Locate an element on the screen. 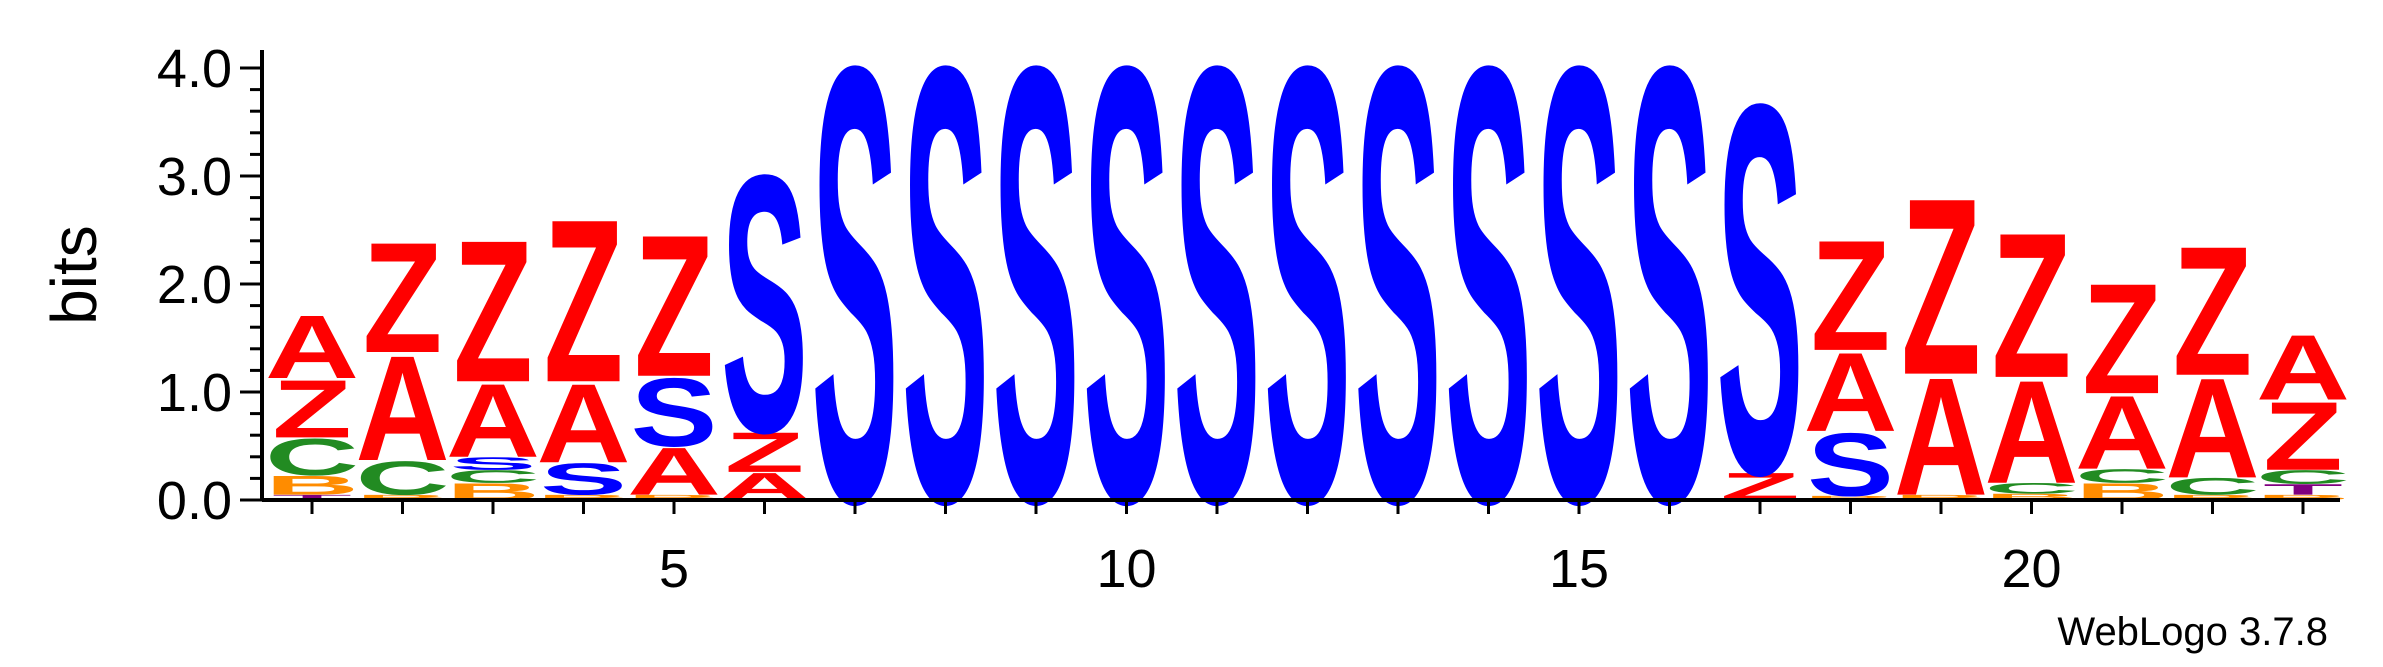  y-axis-label: bits is located at coordinates (74, 275).